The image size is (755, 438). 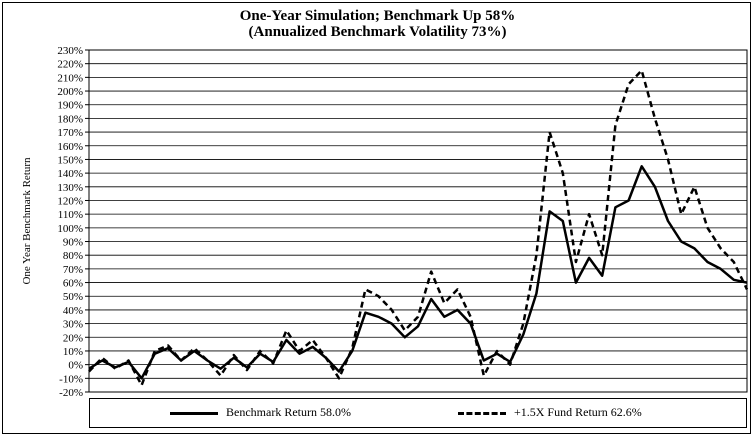 What do you see at coordinates (70, 106) in the screenshot?
I see `y-tick-label: 190%` at bounding box center [70, 106].